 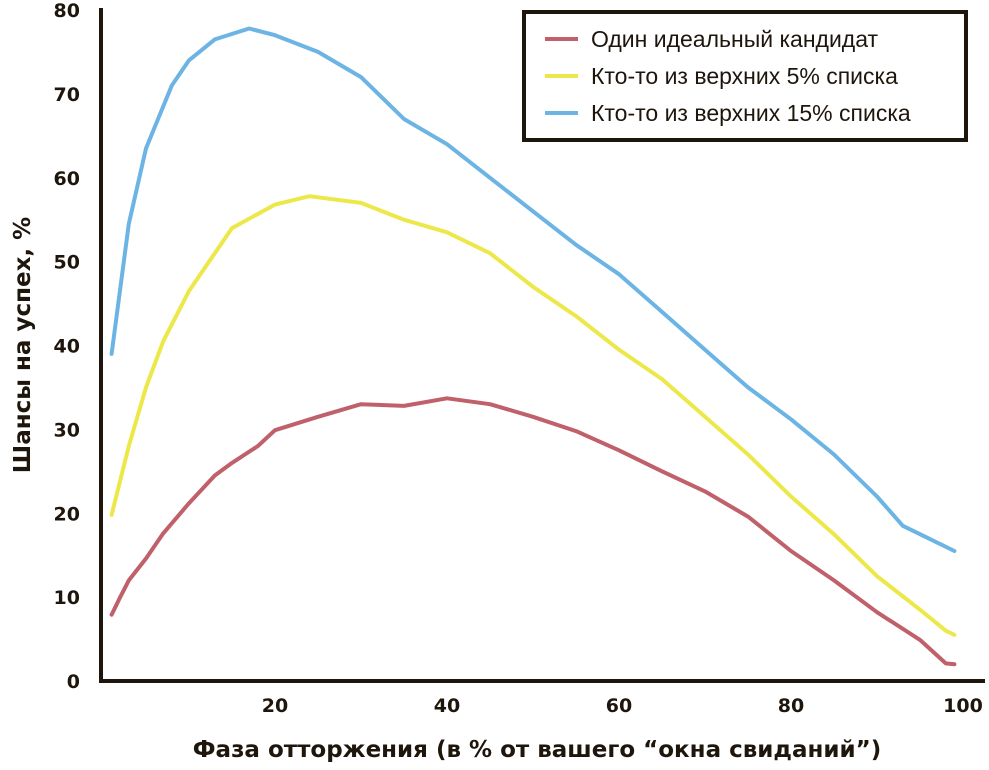 What do you see at coordinates (963, 706) in the screenshot?
I see `x-tick-label: 100` at bounding box center [963, 706].